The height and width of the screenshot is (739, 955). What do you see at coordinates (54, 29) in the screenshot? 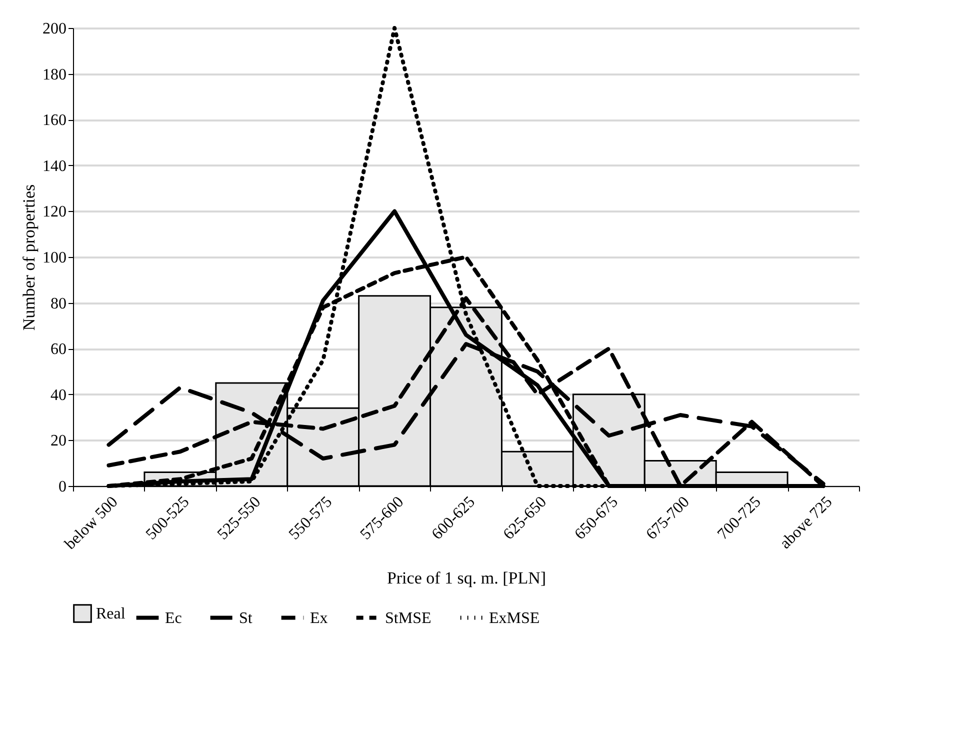
I see `y-tick-label: 200` at bounding box center [54, 29].